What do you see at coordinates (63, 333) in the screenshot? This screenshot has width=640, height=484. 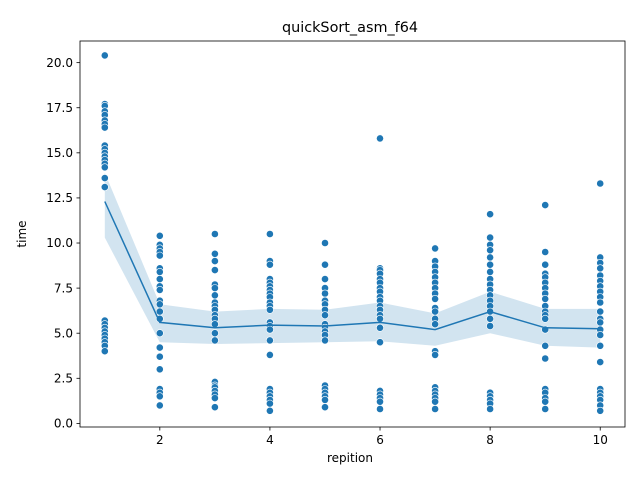 I see `y-tick-label: 5.0` at bounding box center [63, 333].